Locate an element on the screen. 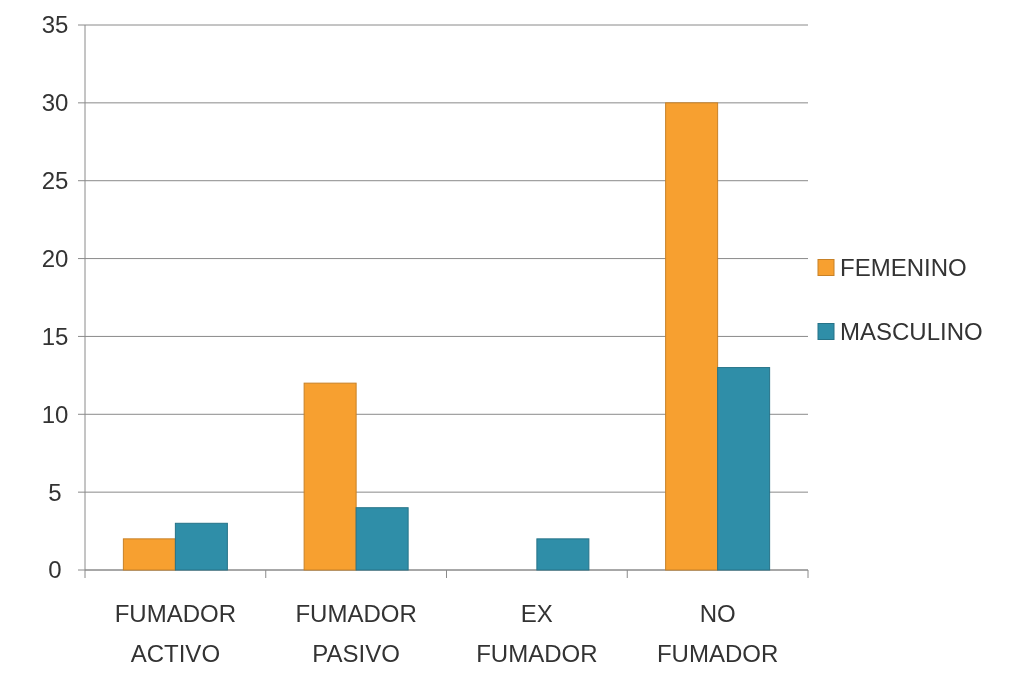 This screenshot has width=1026, height=688. legend-label: MASCULINO is located at coordinates (911, 331).